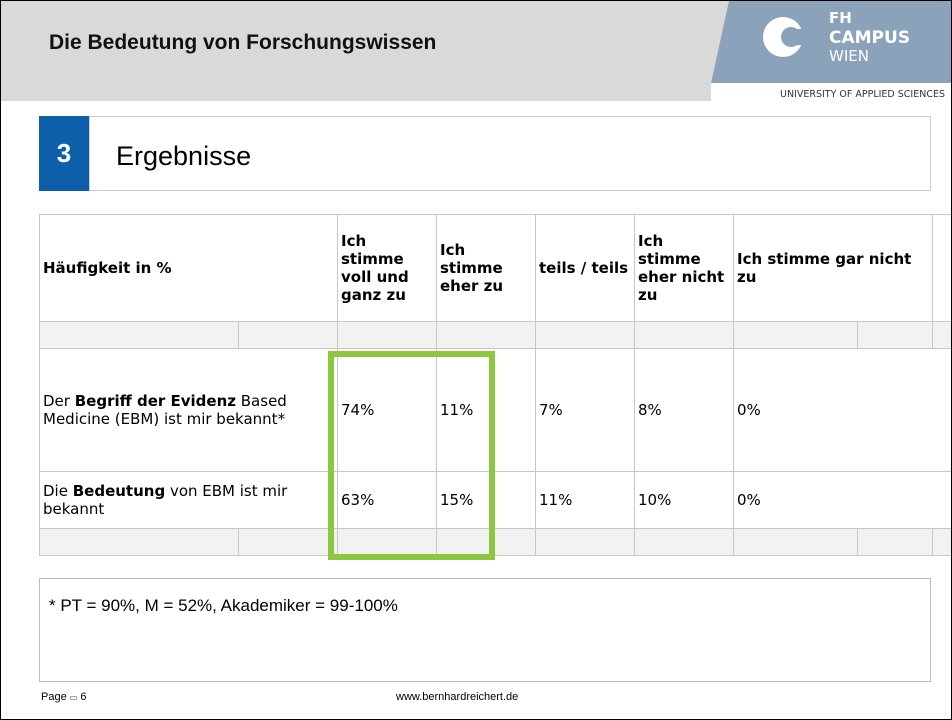 Image resolution: width=952 pixels, height=720 pixels. Describe the element at coordinates (387, 268) in the screenshot. I see `header-cell: Ich stimme voll und ganz zu` at that location.